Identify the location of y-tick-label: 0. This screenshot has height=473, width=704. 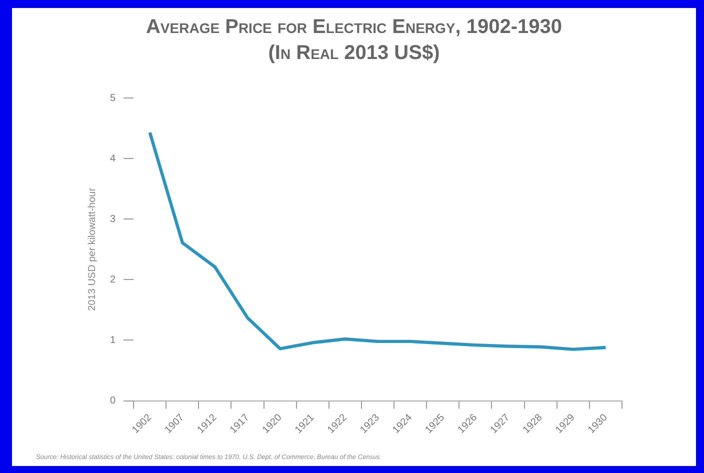
(113, 401).